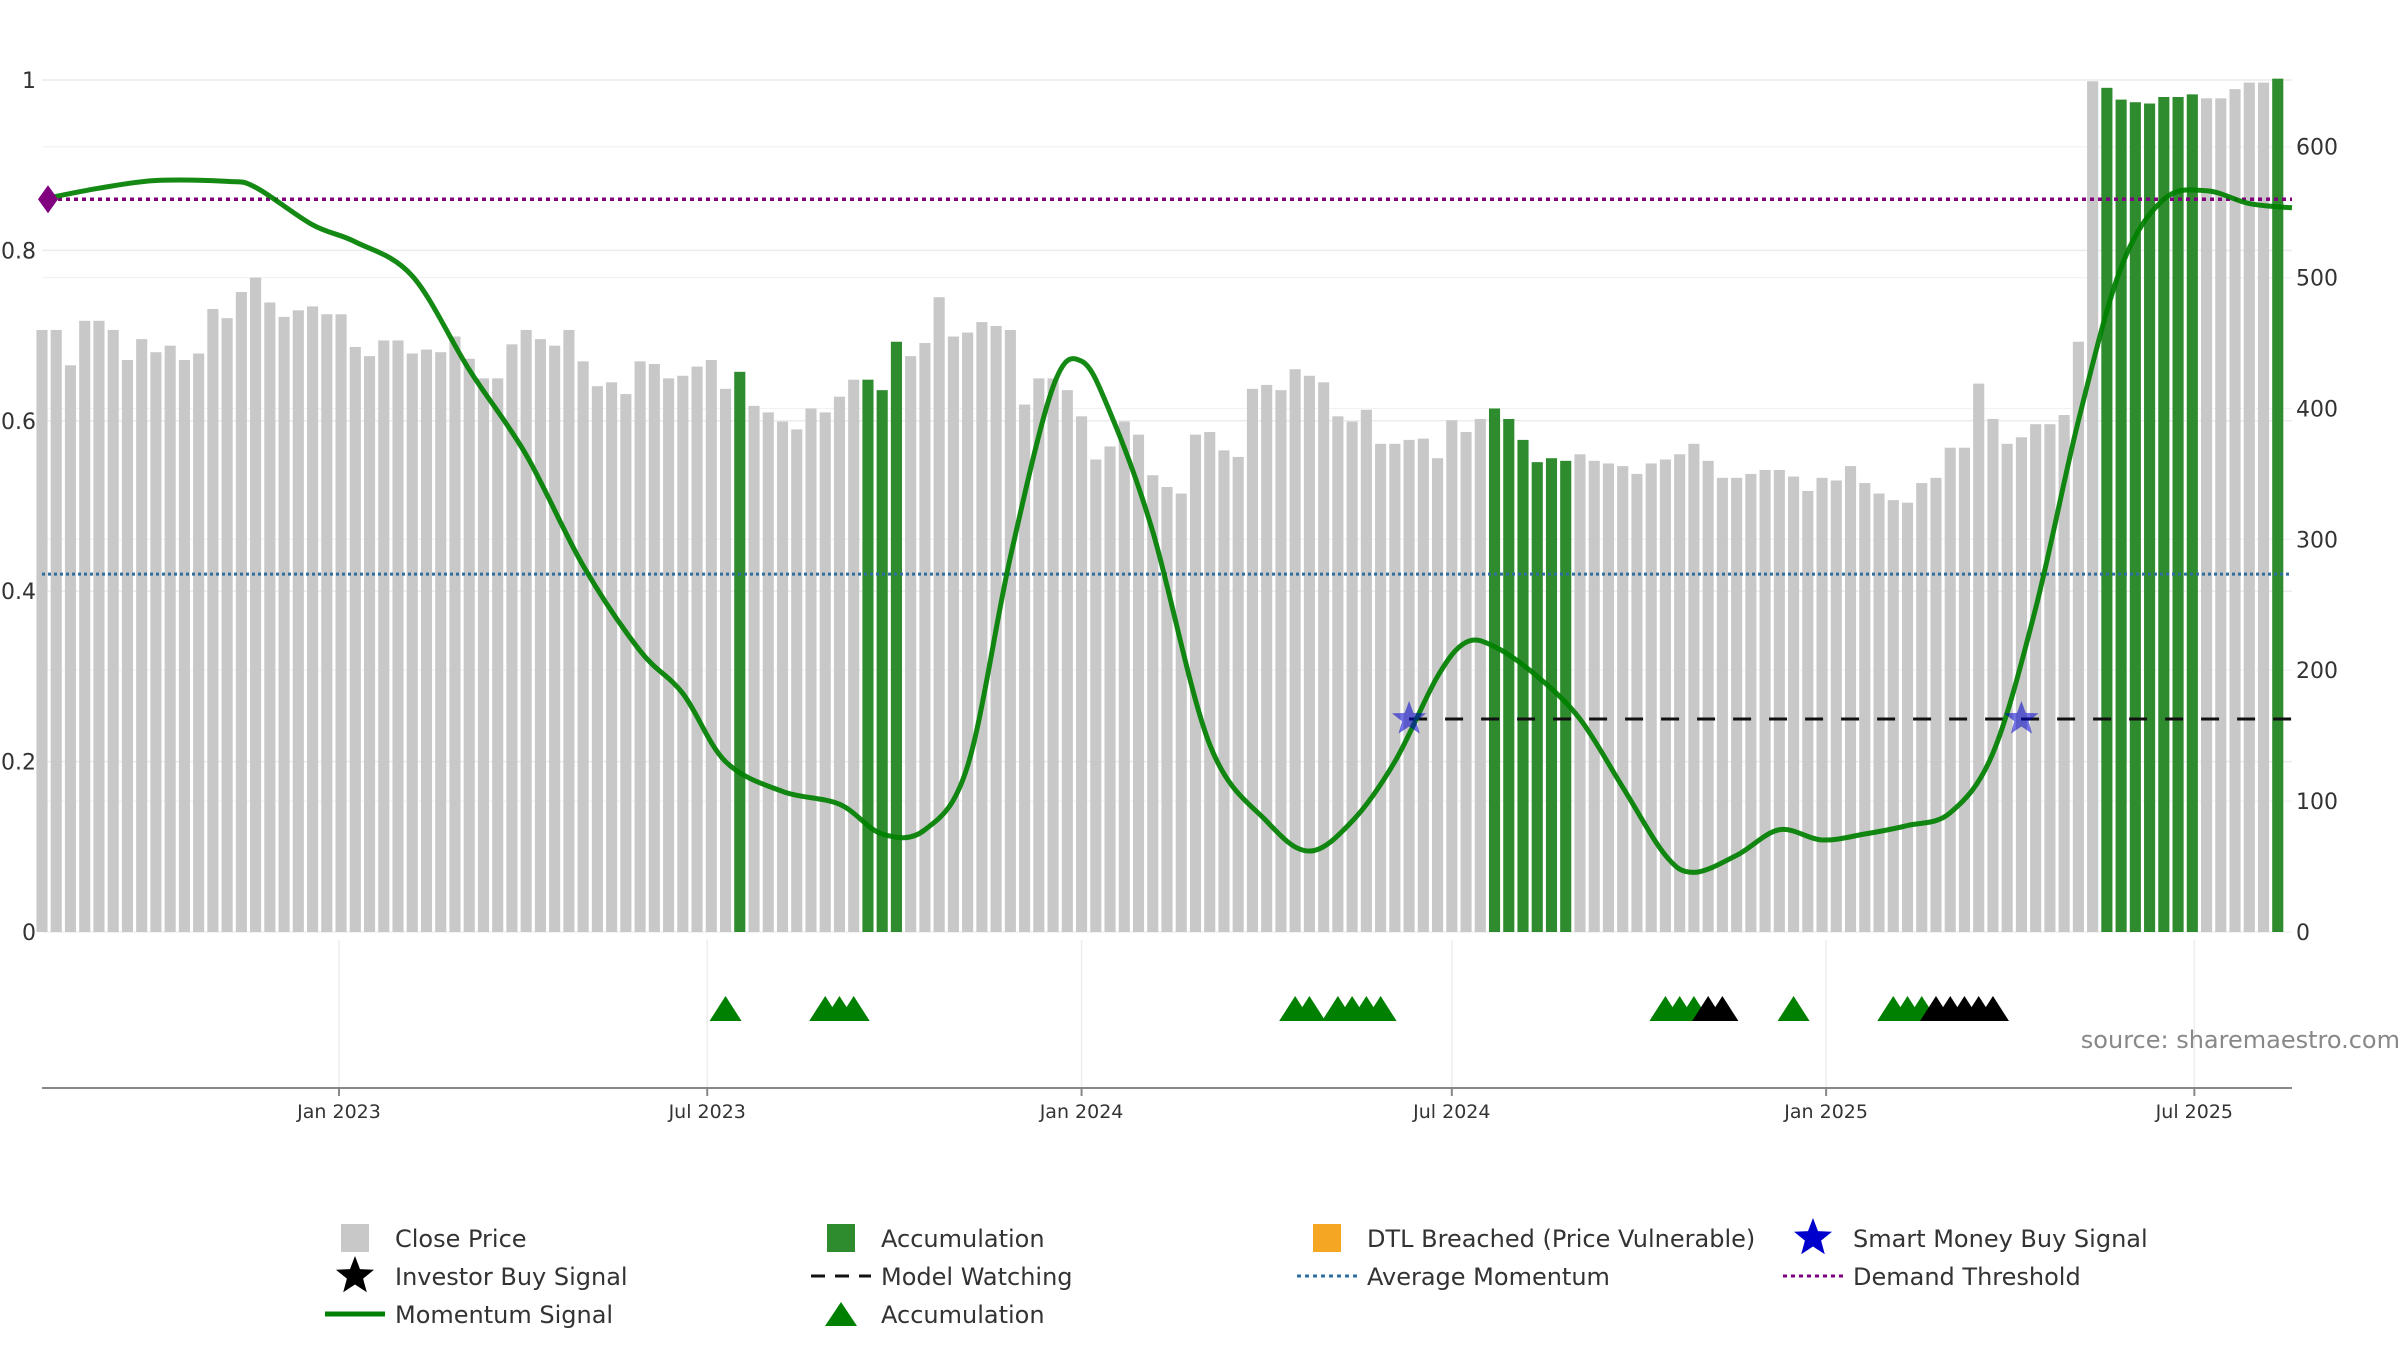 This screenshot has height=1350, width=2400. Describe the element at coordinates (18, 507) in the screenshot. I see `left-axis-ticks: 0 0.2 0.4 0.6 0.8 1` at that location.